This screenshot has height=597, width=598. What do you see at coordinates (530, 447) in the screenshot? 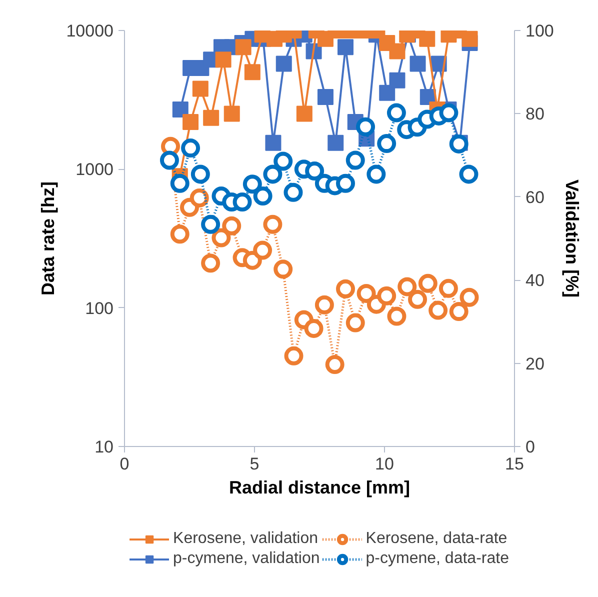
I see `y2-tick-label: 0` at bounding box center [530, 447].